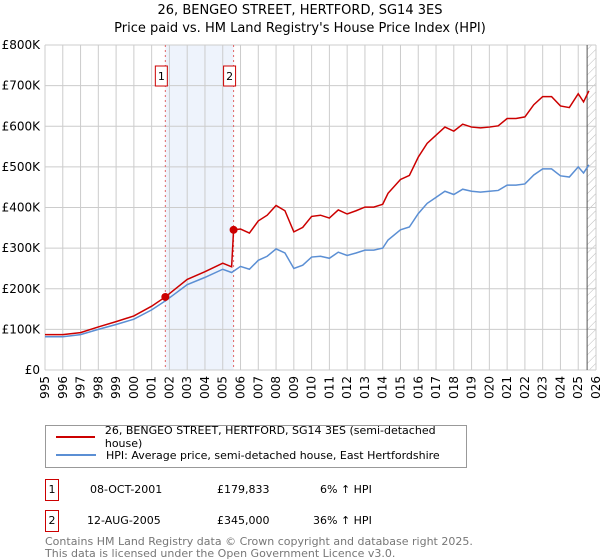 This screenshot has height=560, width=600. I want to click on y-tick-label: £400K, so click(22, 208).